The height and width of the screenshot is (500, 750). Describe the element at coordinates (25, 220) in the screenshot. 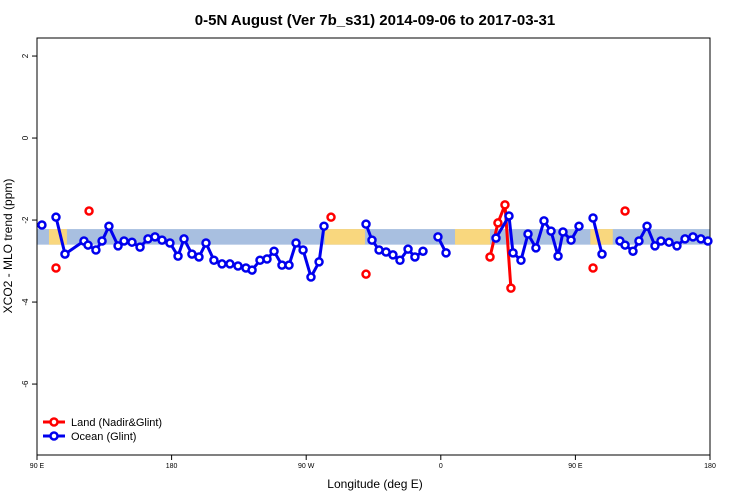

I see `y-tick-label: -2` at that location.